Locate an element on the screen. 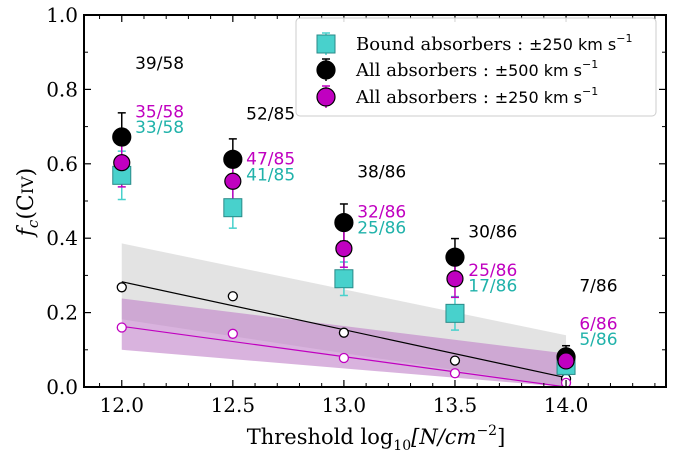 Image resolution: width=676 pixels, height=454 pixels. legend-entry-bound-250-vel: ±250 km s is located at coordinates (572, 44).